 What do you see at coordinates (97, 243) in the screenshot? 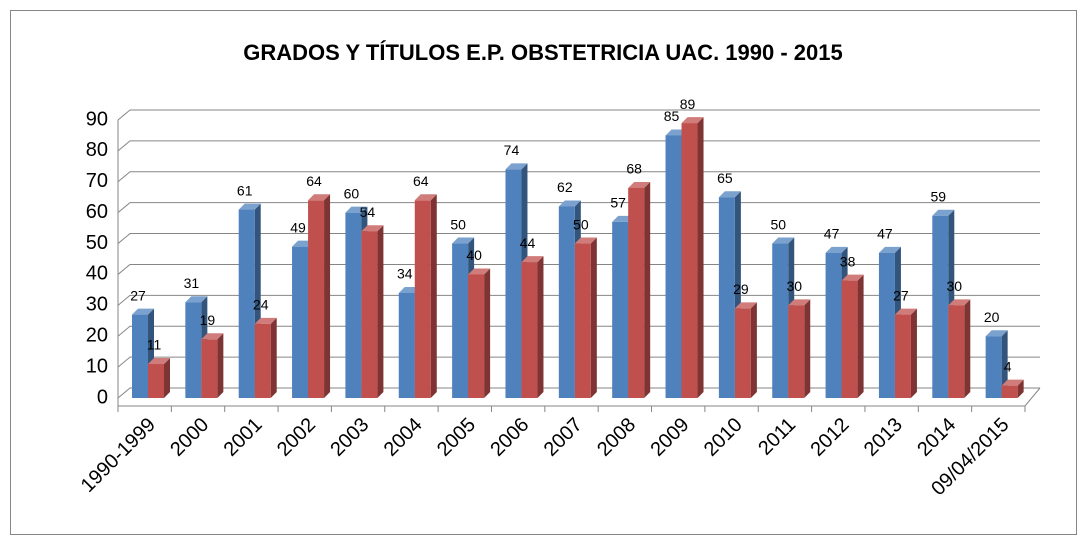
I see `y-tick-label: 50` at bounding box center [97, 243].